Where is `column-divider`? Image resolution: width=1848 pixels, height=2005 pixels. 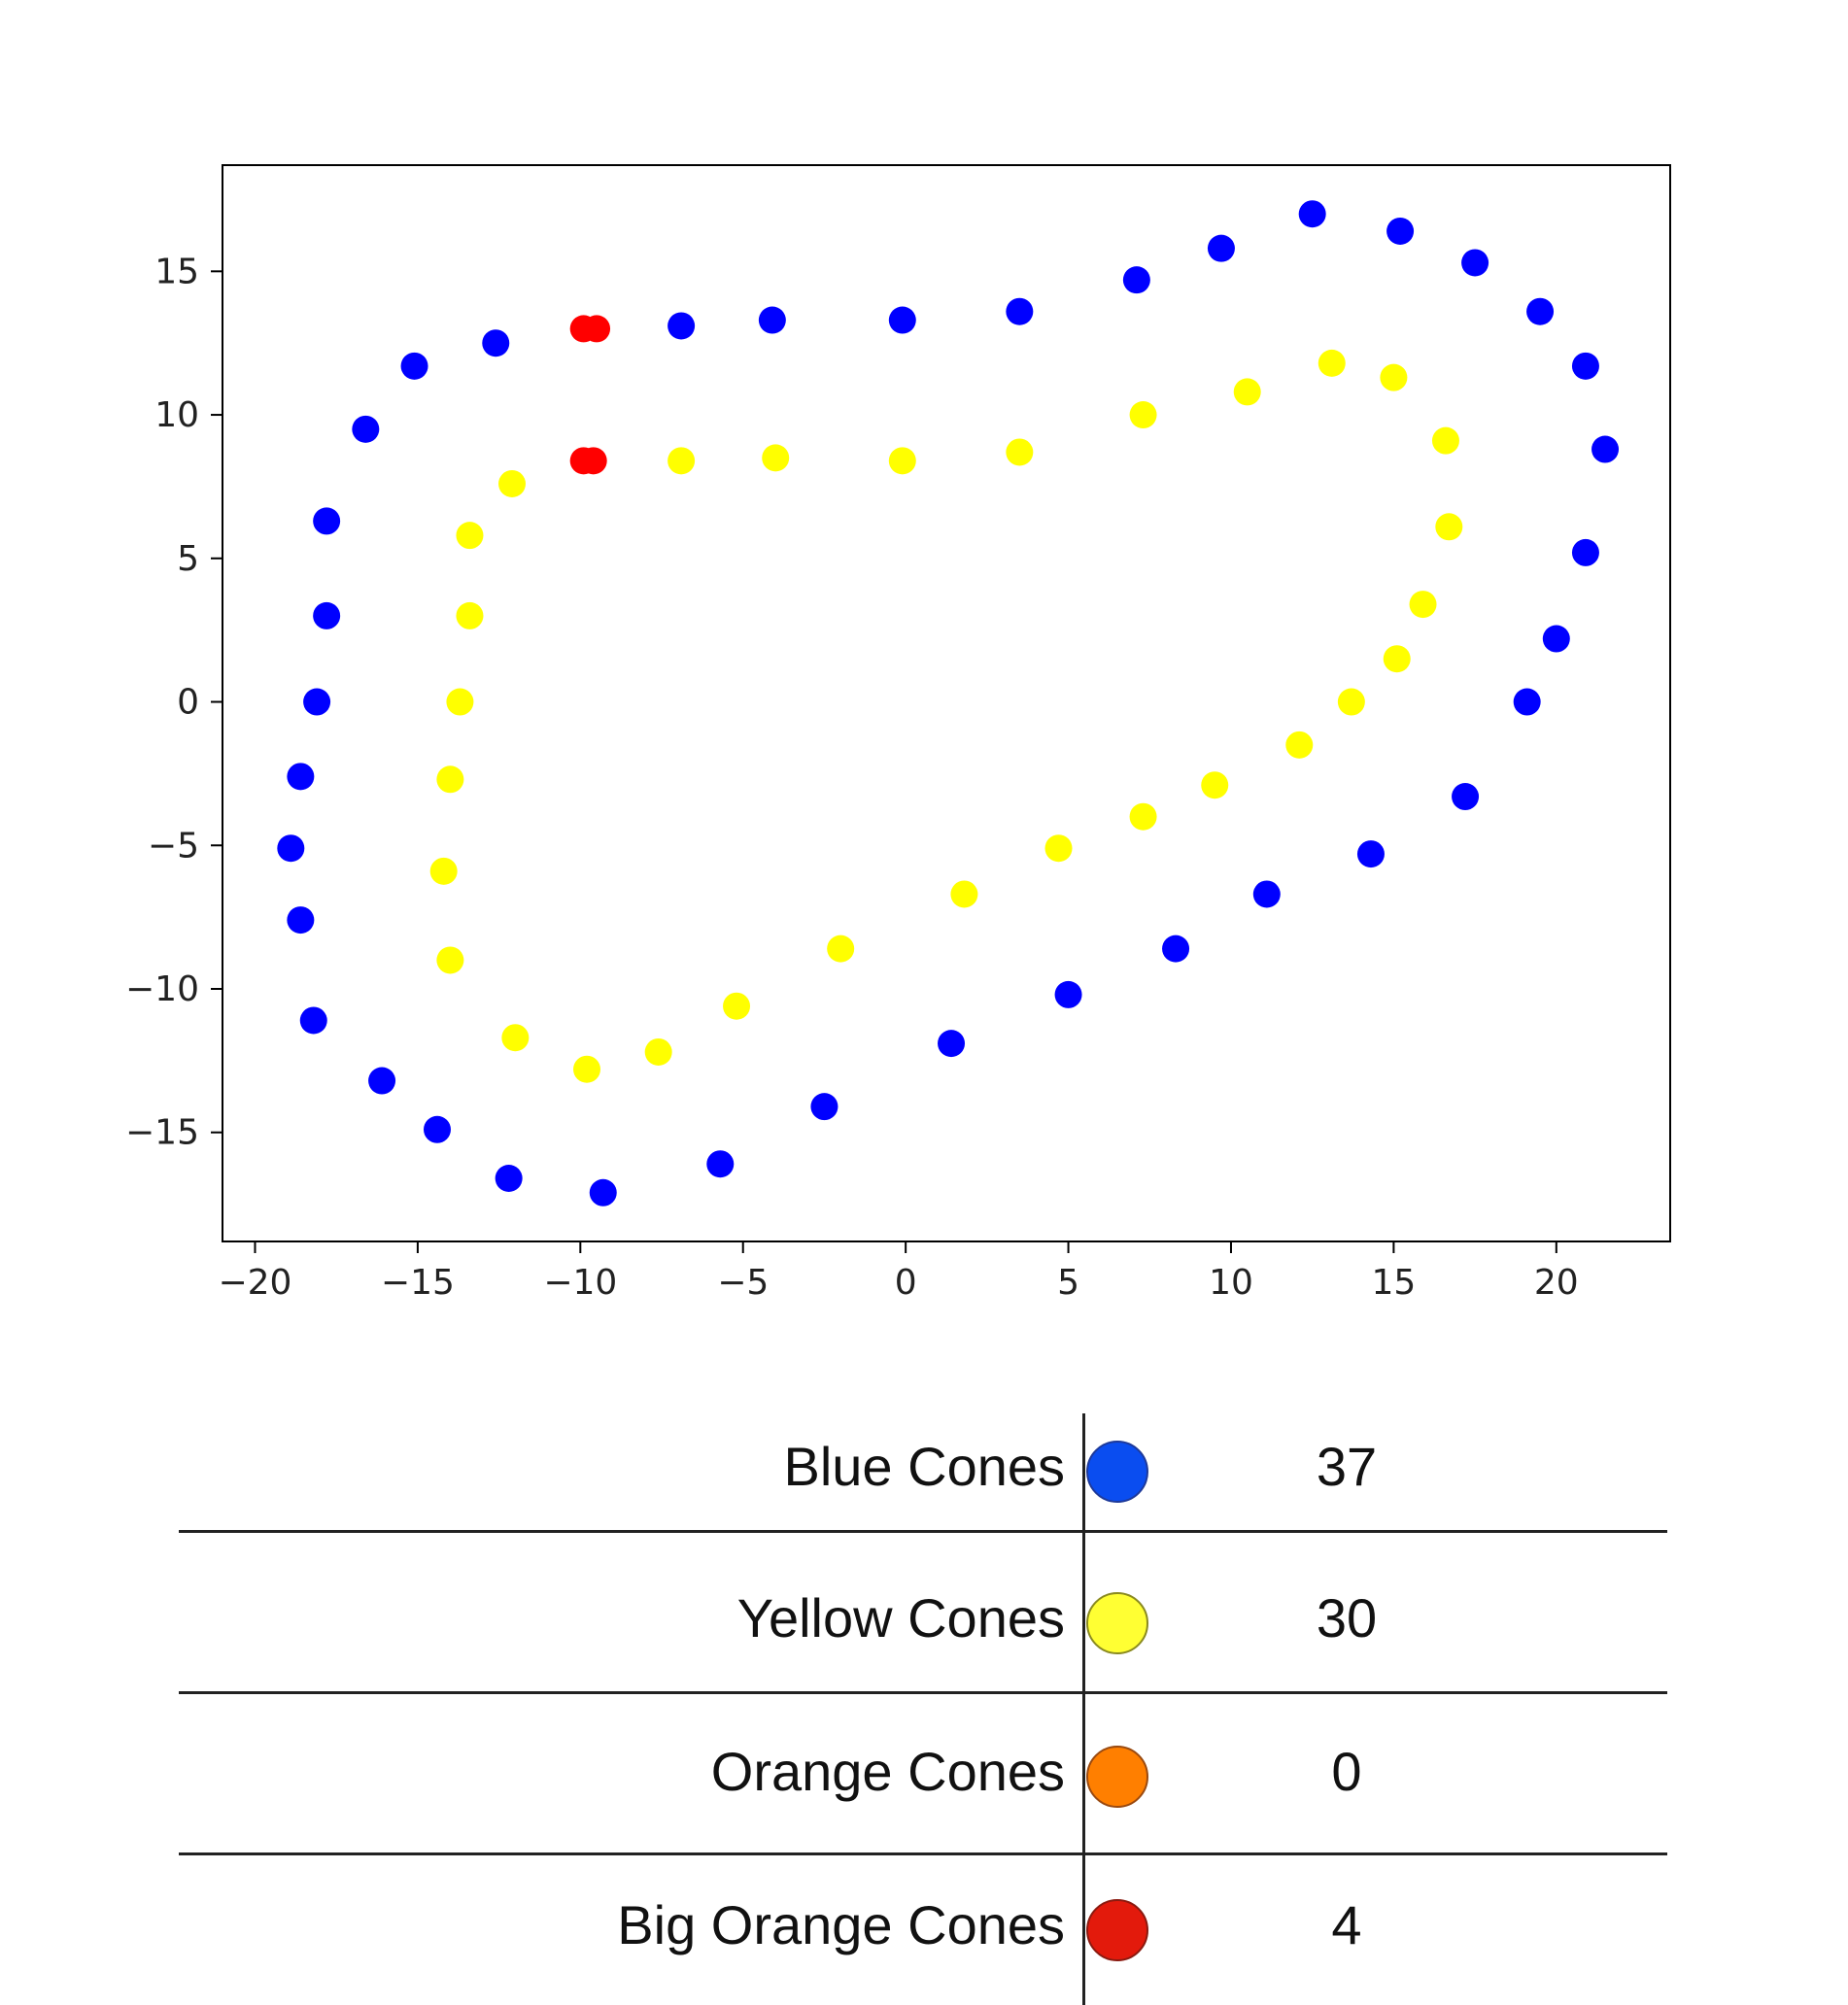
column-divider is located at coordinates (1083, 1709).